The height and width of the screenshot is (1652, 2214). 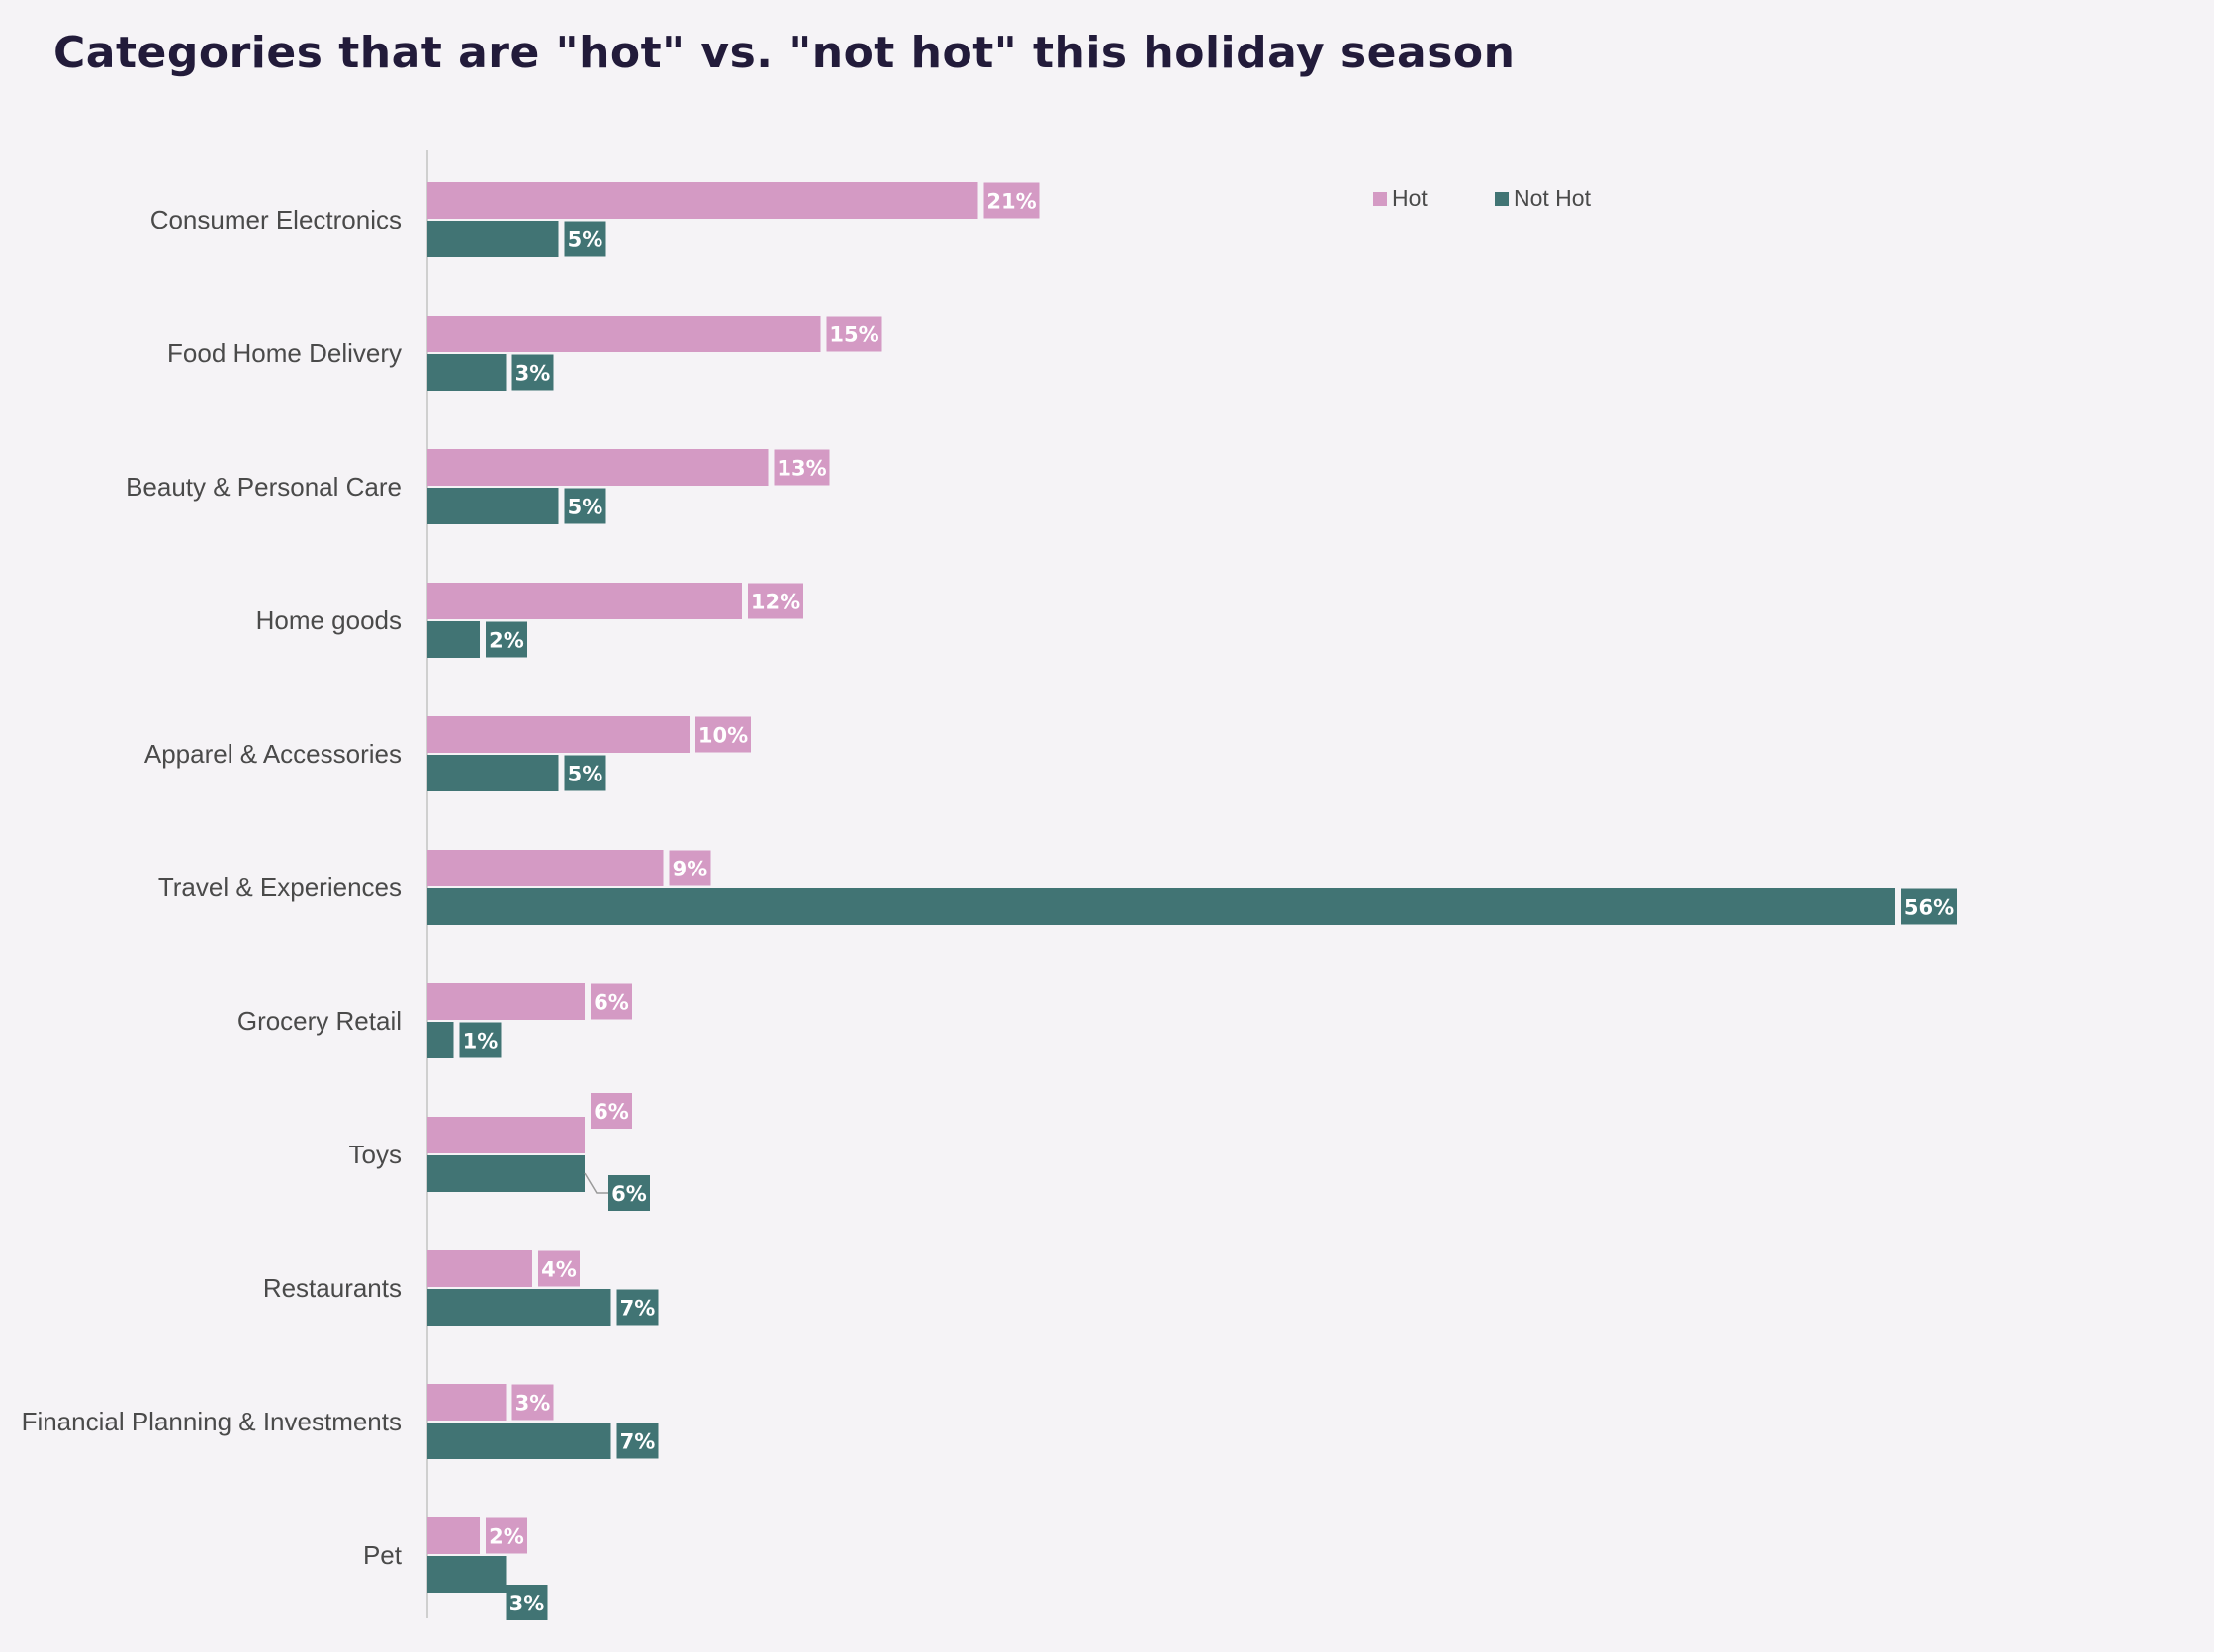 I want to click on category-label: Travel & Experiences, so click(x=280, y=887).